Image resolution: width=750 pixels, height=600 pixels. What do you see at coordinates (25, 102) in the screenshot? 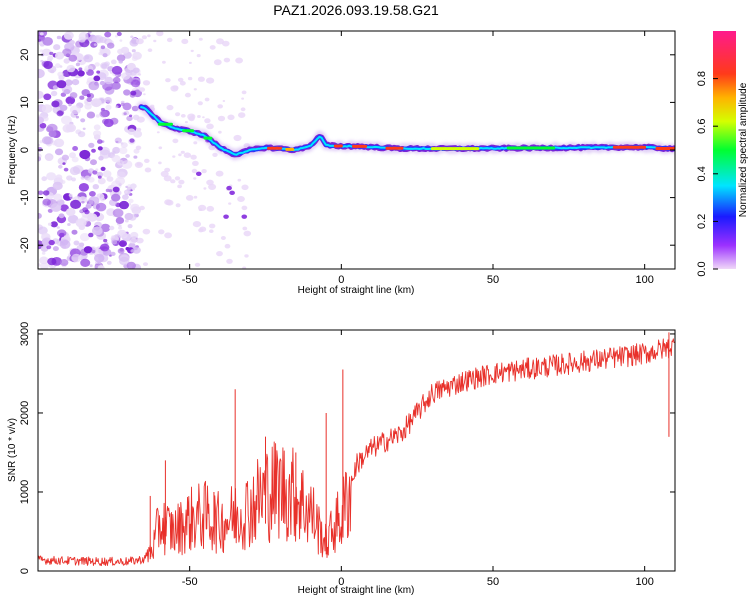
I see `spectrogram-ytick-label: 10` at bounding box center [25, 102].